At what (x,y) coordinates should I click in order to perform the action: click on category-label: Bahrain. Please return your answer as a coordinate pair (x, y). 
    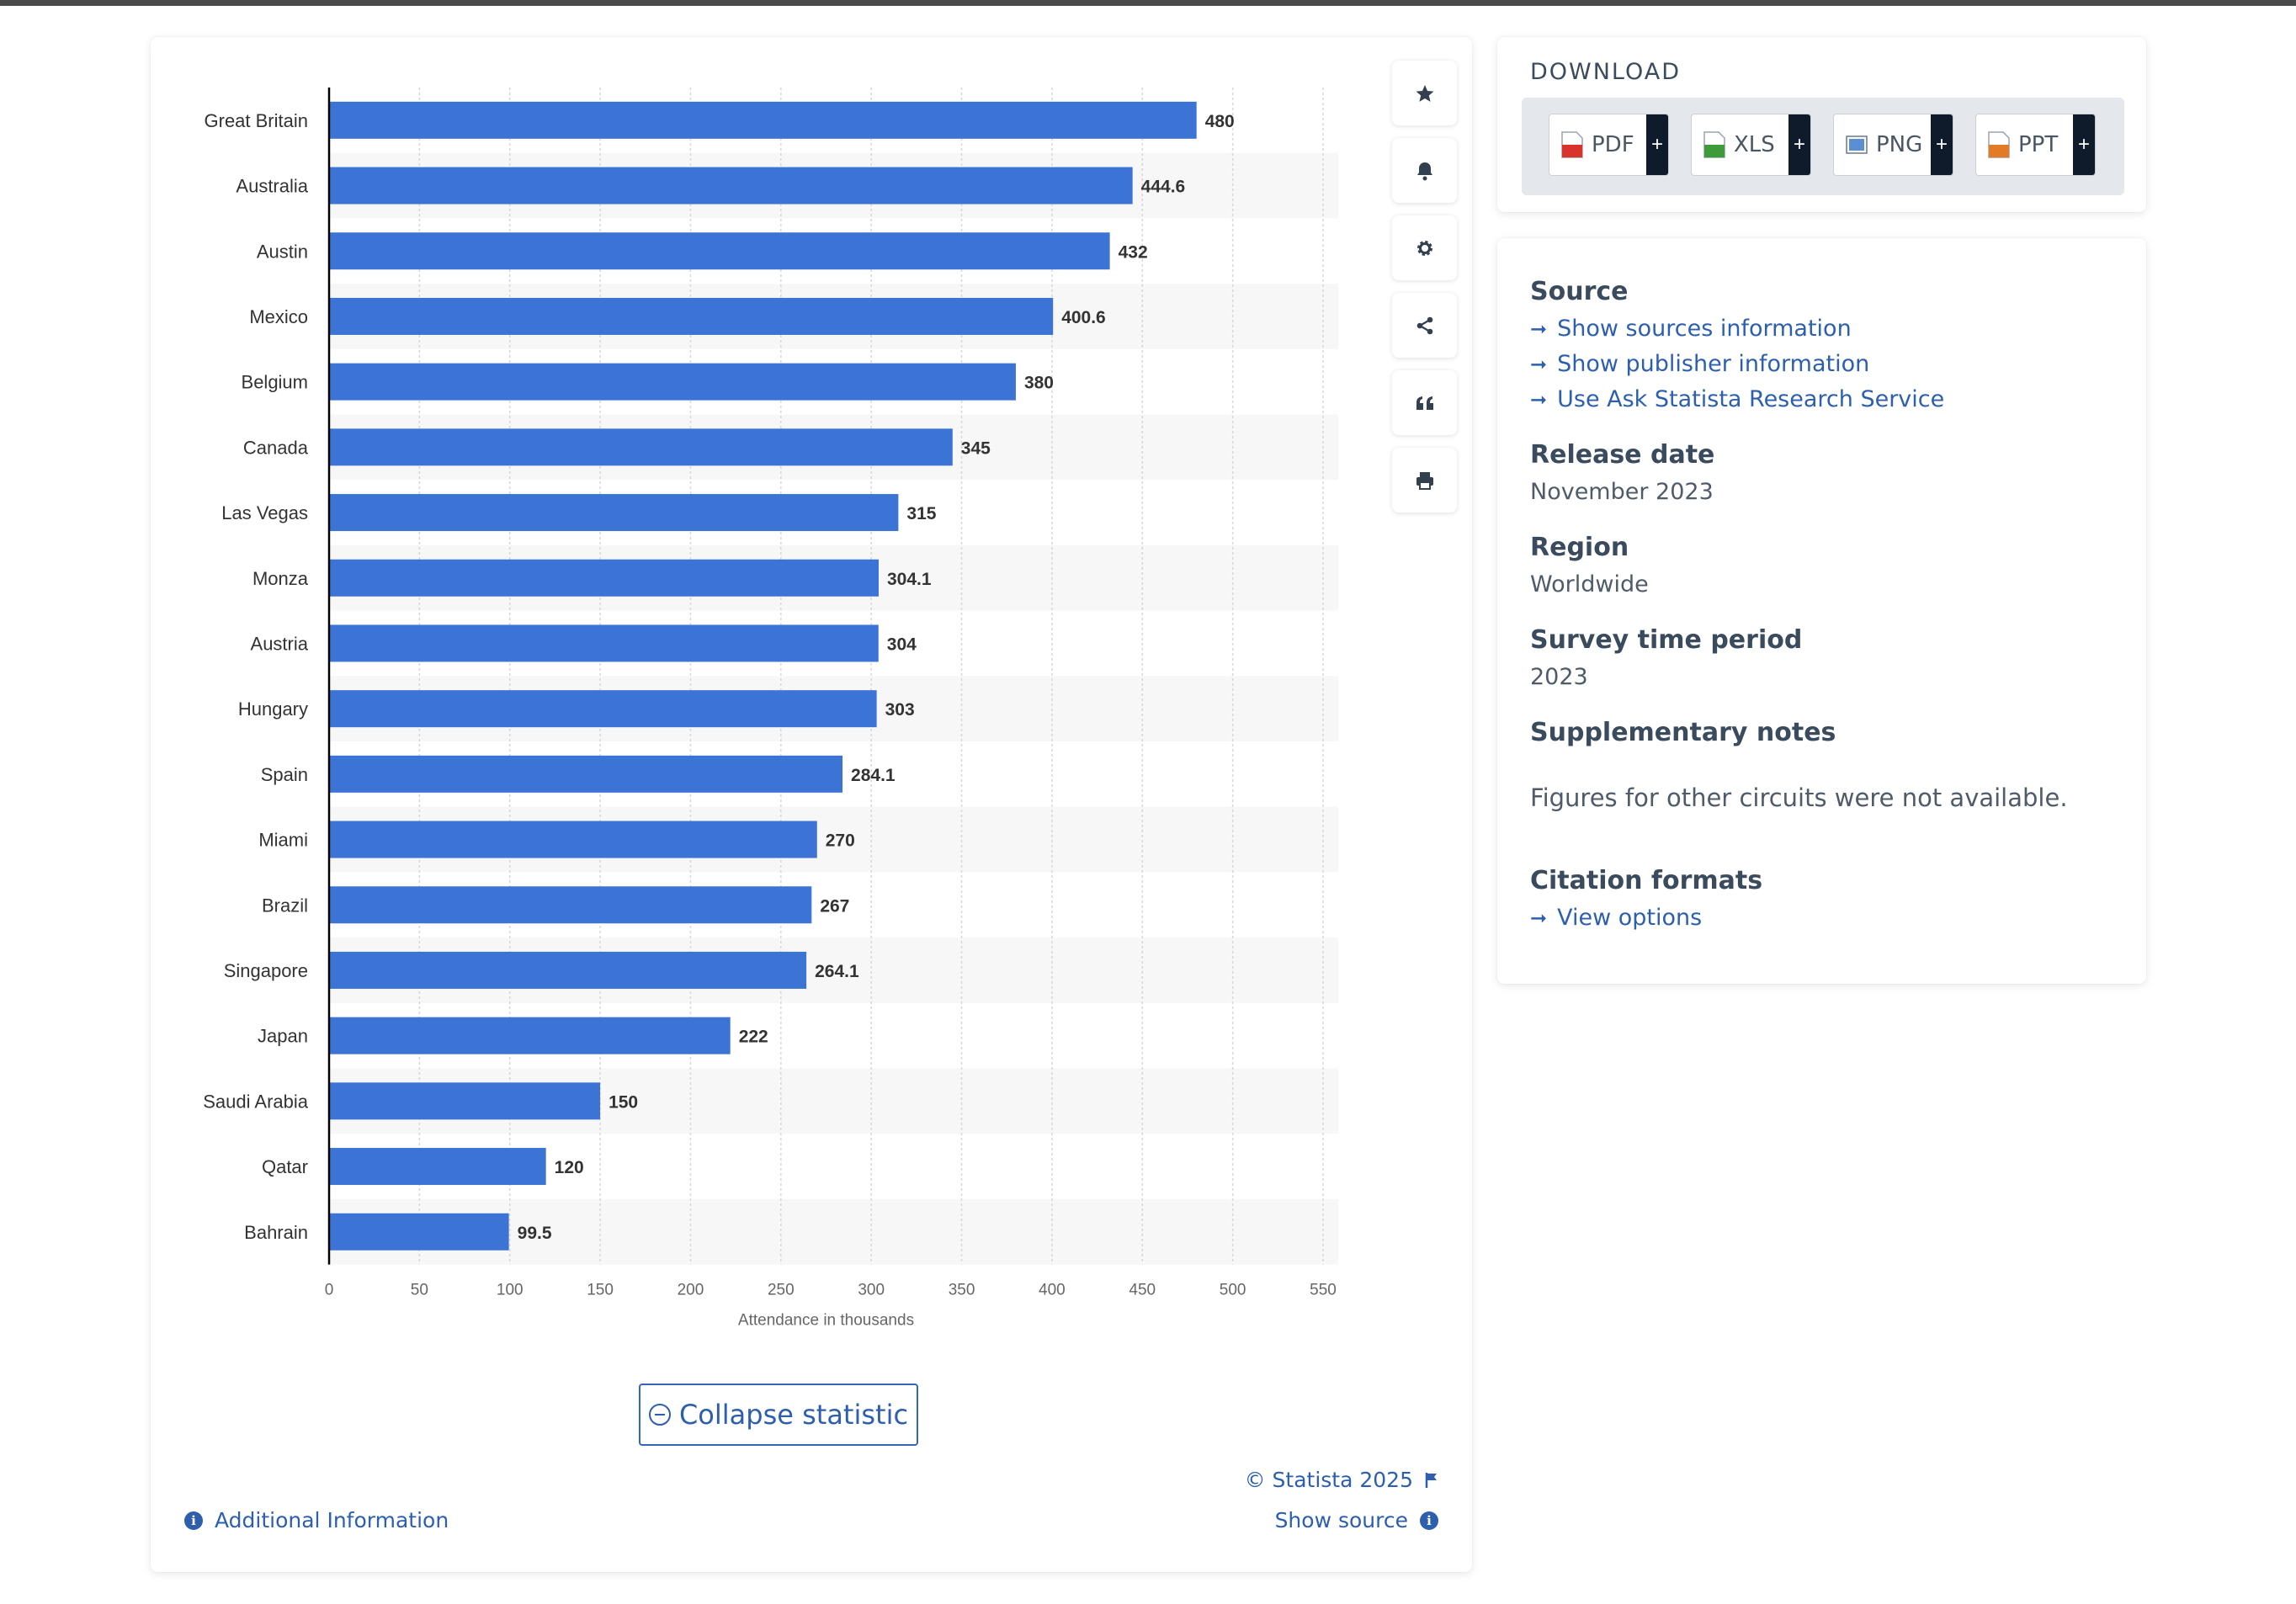
    Looking at the image, I should click on (276, 1232).